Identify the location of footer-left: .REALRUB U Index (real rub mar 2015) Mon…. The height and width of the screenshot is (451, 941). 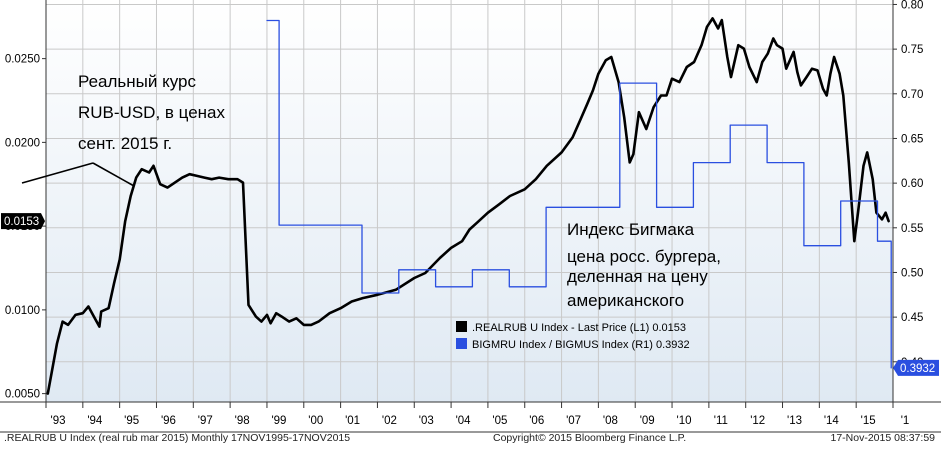
(177, 438).